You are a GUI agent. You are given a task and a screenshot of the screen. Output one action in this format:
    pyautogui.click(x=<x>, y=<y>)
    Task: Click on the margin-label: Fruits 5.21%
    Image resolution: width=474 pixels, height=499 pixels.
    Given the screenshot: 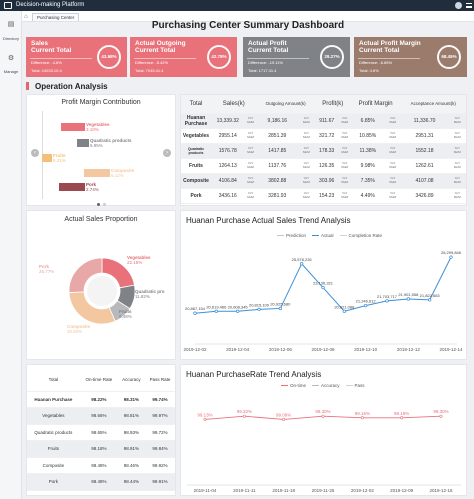 What is the action you would take?
    pyautogui.click(x=59, y=158)
    